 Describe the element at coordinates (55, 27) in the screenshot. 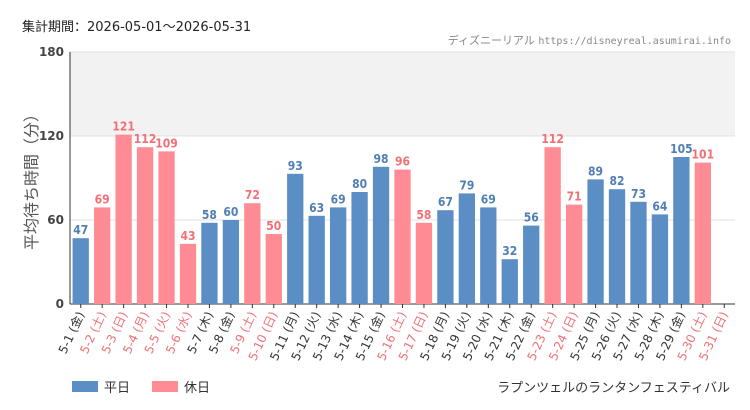

I see `period-label: 集計期間：` at that location.